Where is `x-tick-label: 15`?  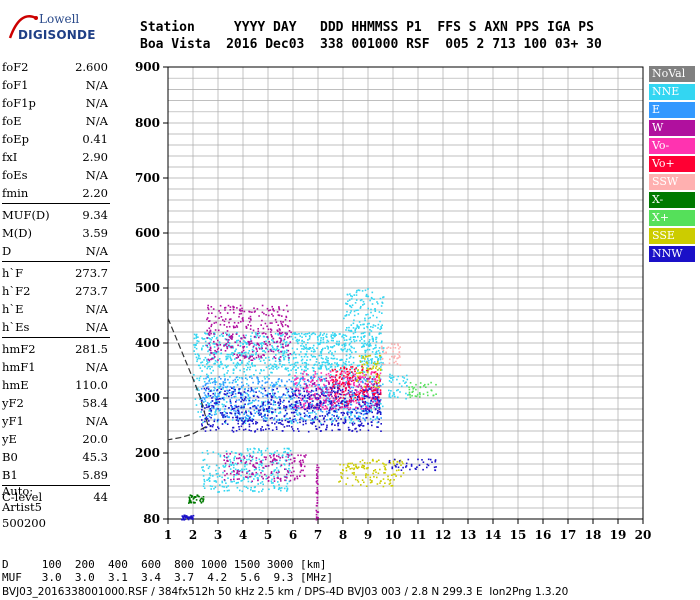 x-tick-label: 15 is located at coordinates (518, 535).